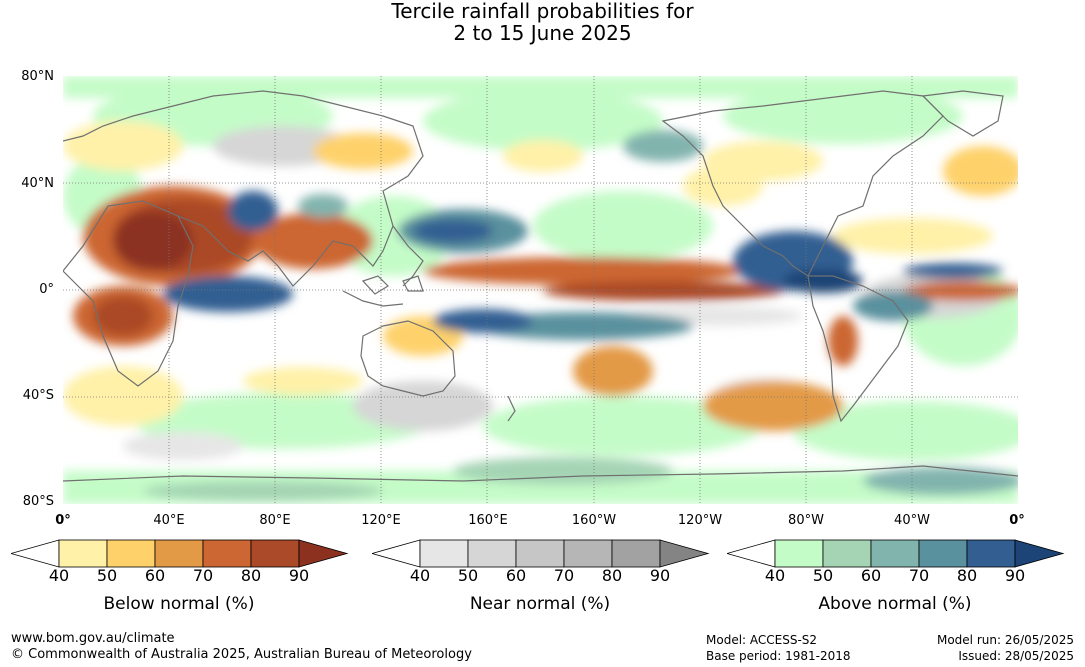 This screenshot has width=1085, height=667. I want to click on colorbar-below-tick: 80, so click(251, 575).